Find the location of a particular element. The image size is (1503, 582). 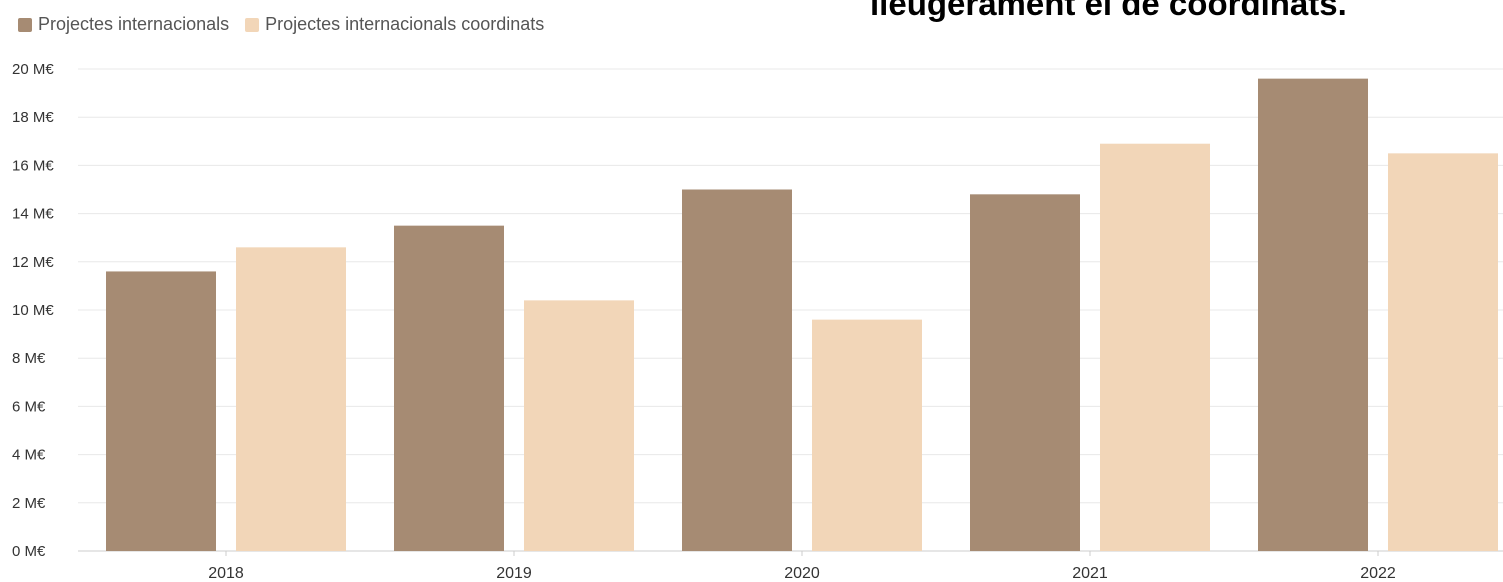

x-tick-label: 2021 is located at coordinates (1090, 573).